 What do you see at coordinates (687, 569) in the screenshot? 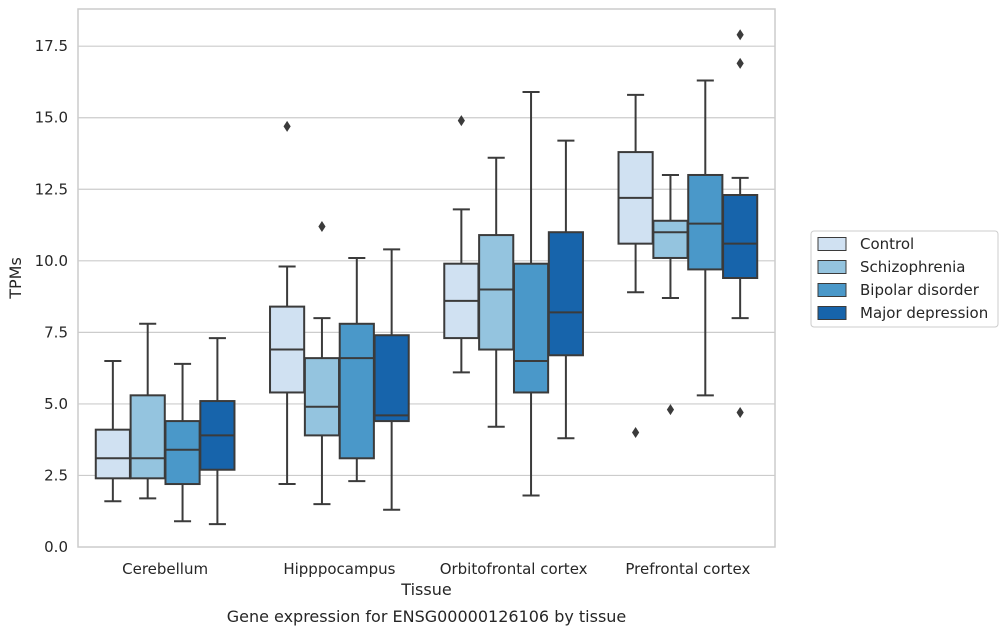
I see `x-tick-label: Prefrontal cortex` at bounding box center [687, 569].